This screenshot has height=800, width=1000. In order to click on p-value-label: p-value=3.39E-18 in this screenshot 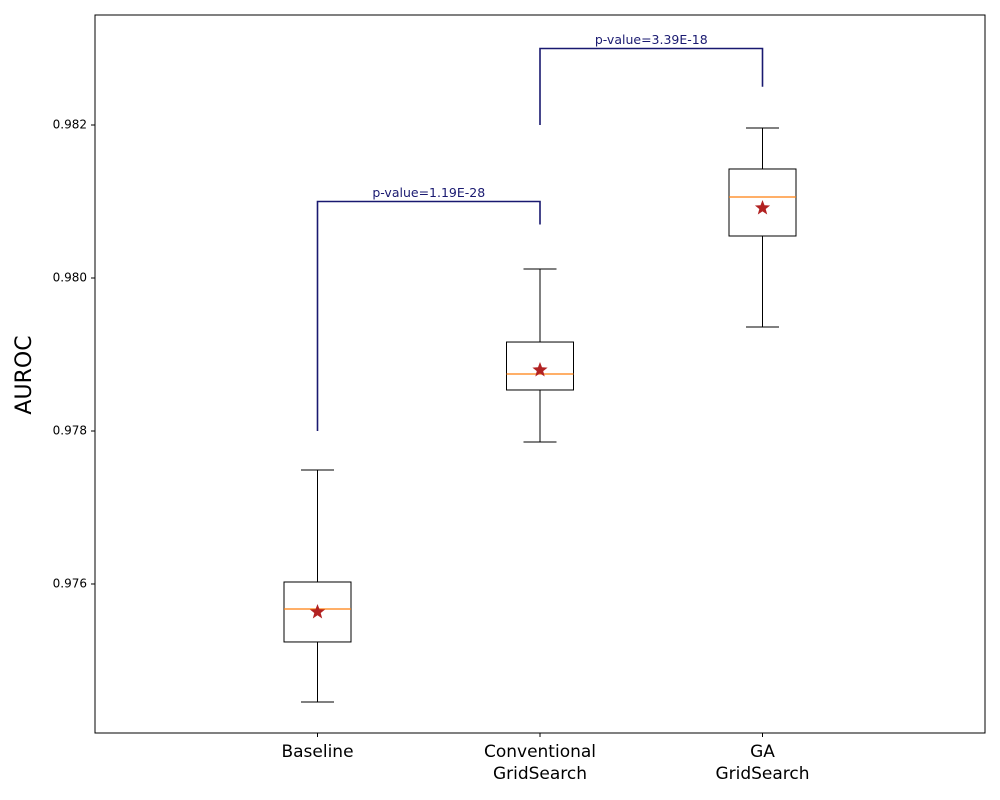, I will do `click(651, 39)`.